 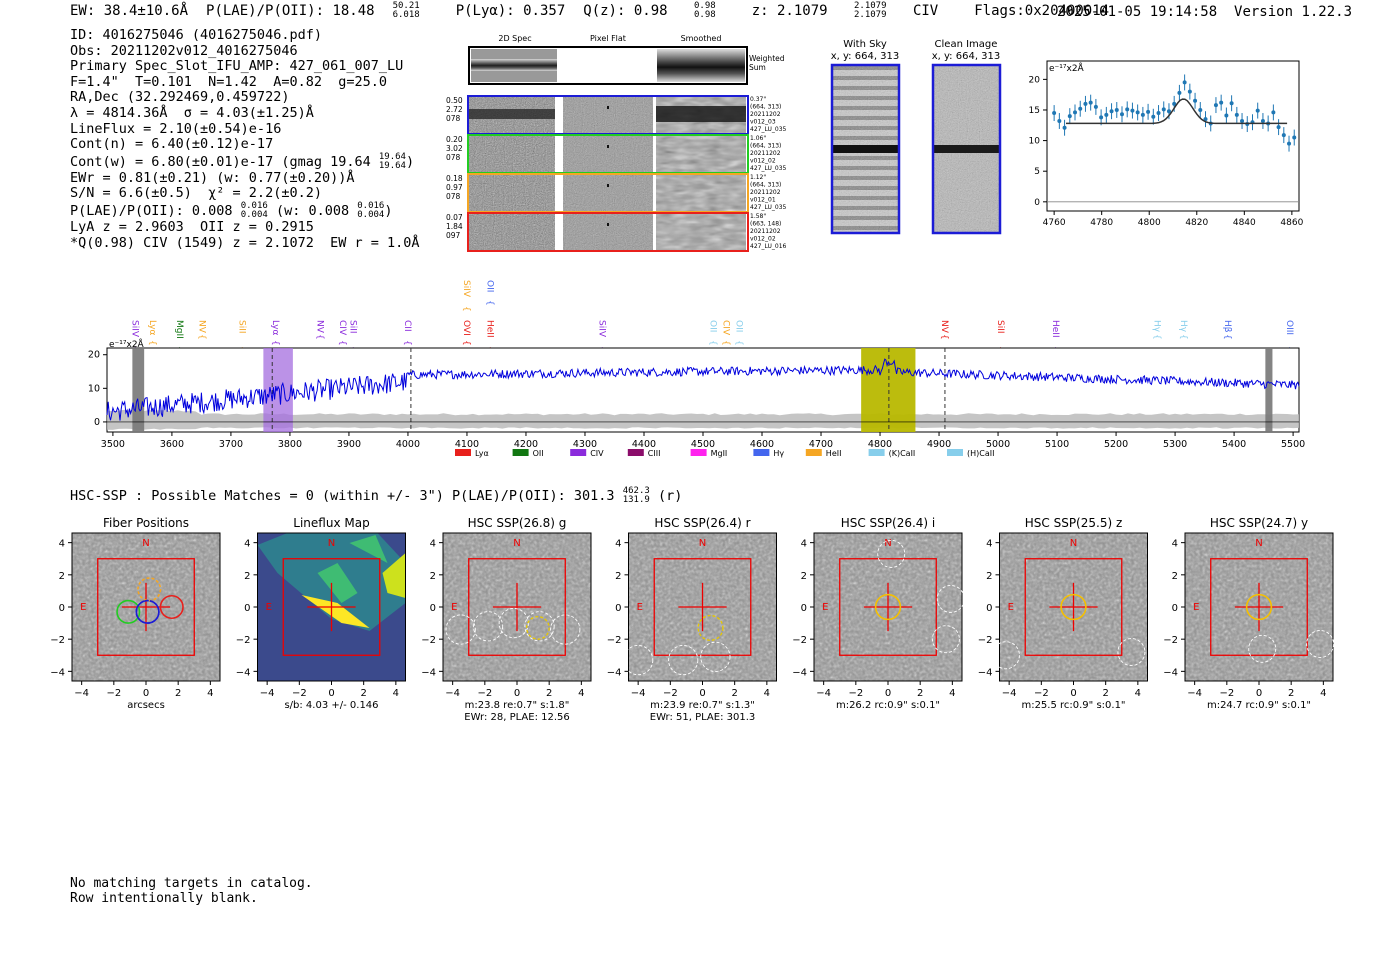 I want to click on spectrum-x-tick: 5300, so click(x=1175, y=444).